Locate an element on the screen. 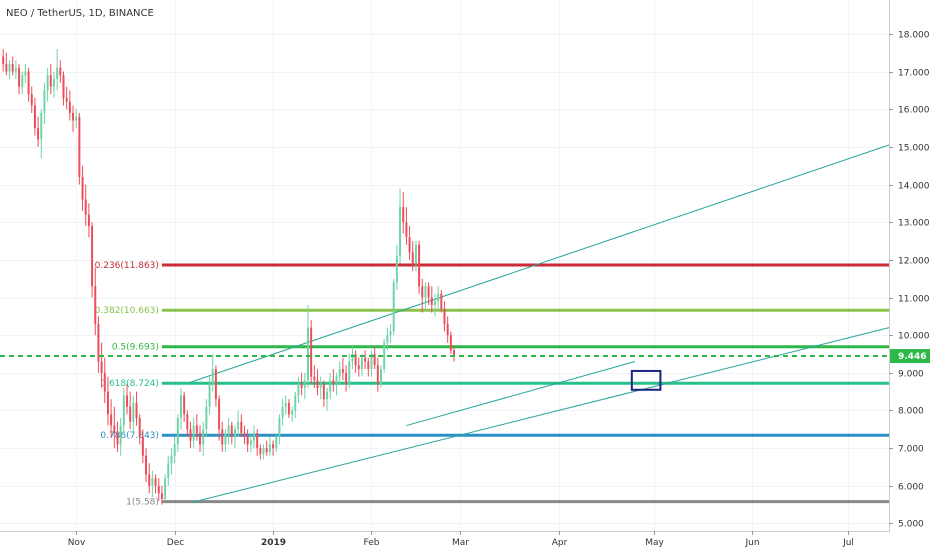 The image size is (932, 550). price-tick-label: 9.000 is located at coordinates (911, 375).